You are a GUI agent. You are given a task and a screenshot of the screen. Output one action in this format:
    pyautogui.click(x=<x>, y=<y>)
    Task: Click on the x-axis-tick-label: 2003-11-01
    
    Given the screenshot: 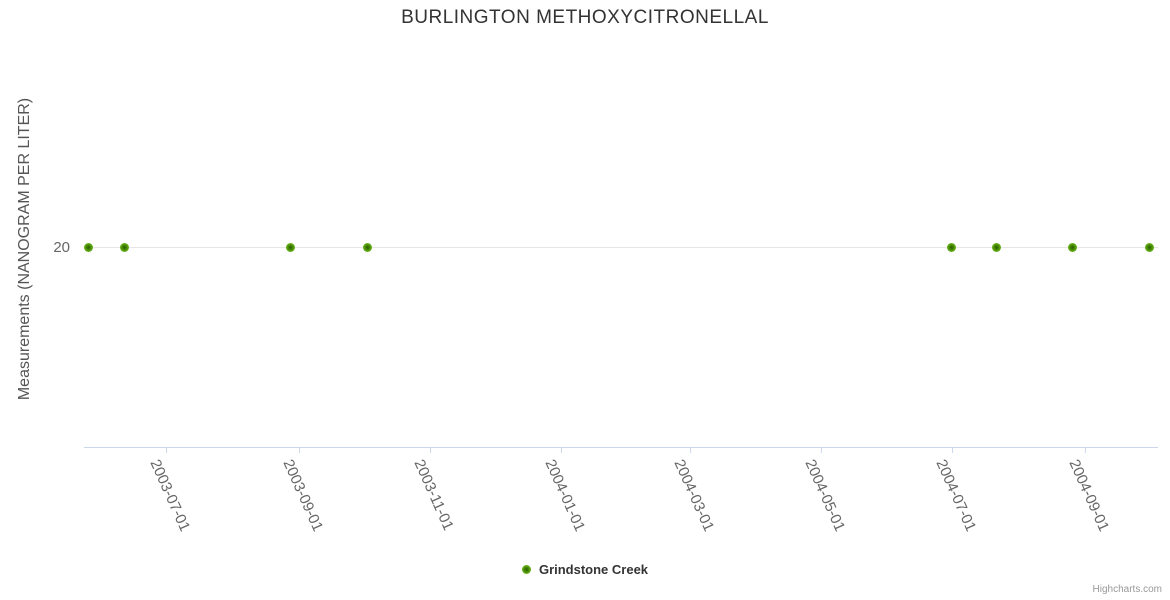 What is the action you would take?
    pyautogui.click(x=433, y=495)
    